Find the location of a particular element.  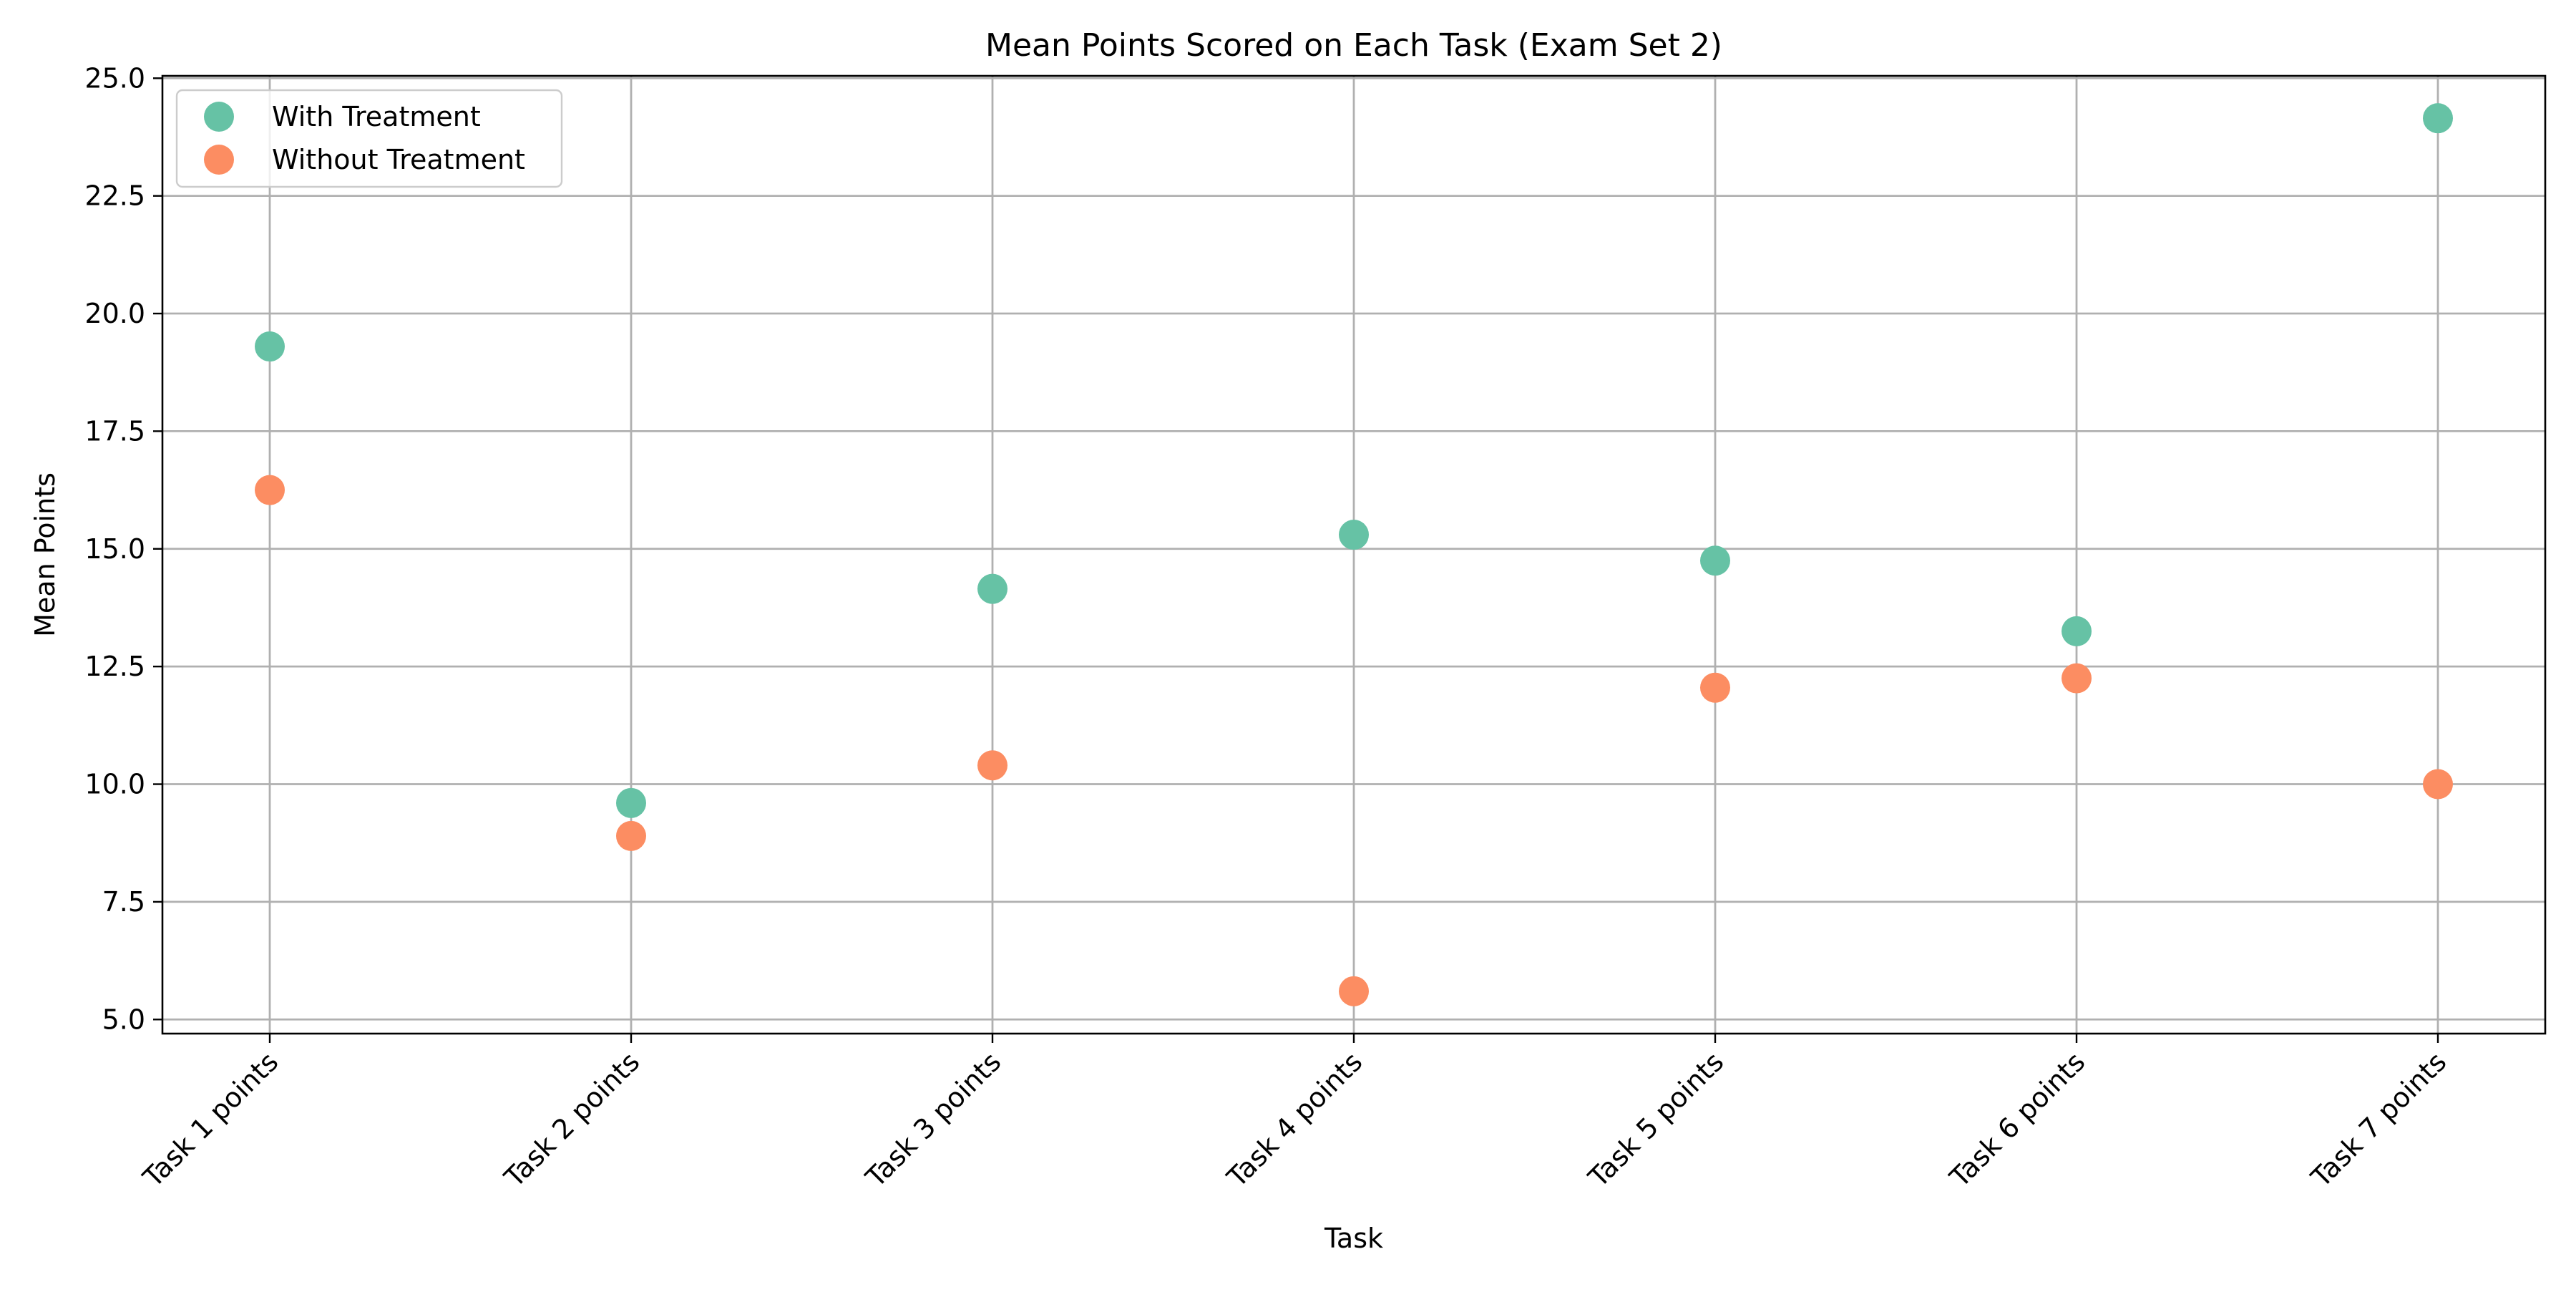

x-tick-label: Task 6 points is located at coordinates (2017, 1120).